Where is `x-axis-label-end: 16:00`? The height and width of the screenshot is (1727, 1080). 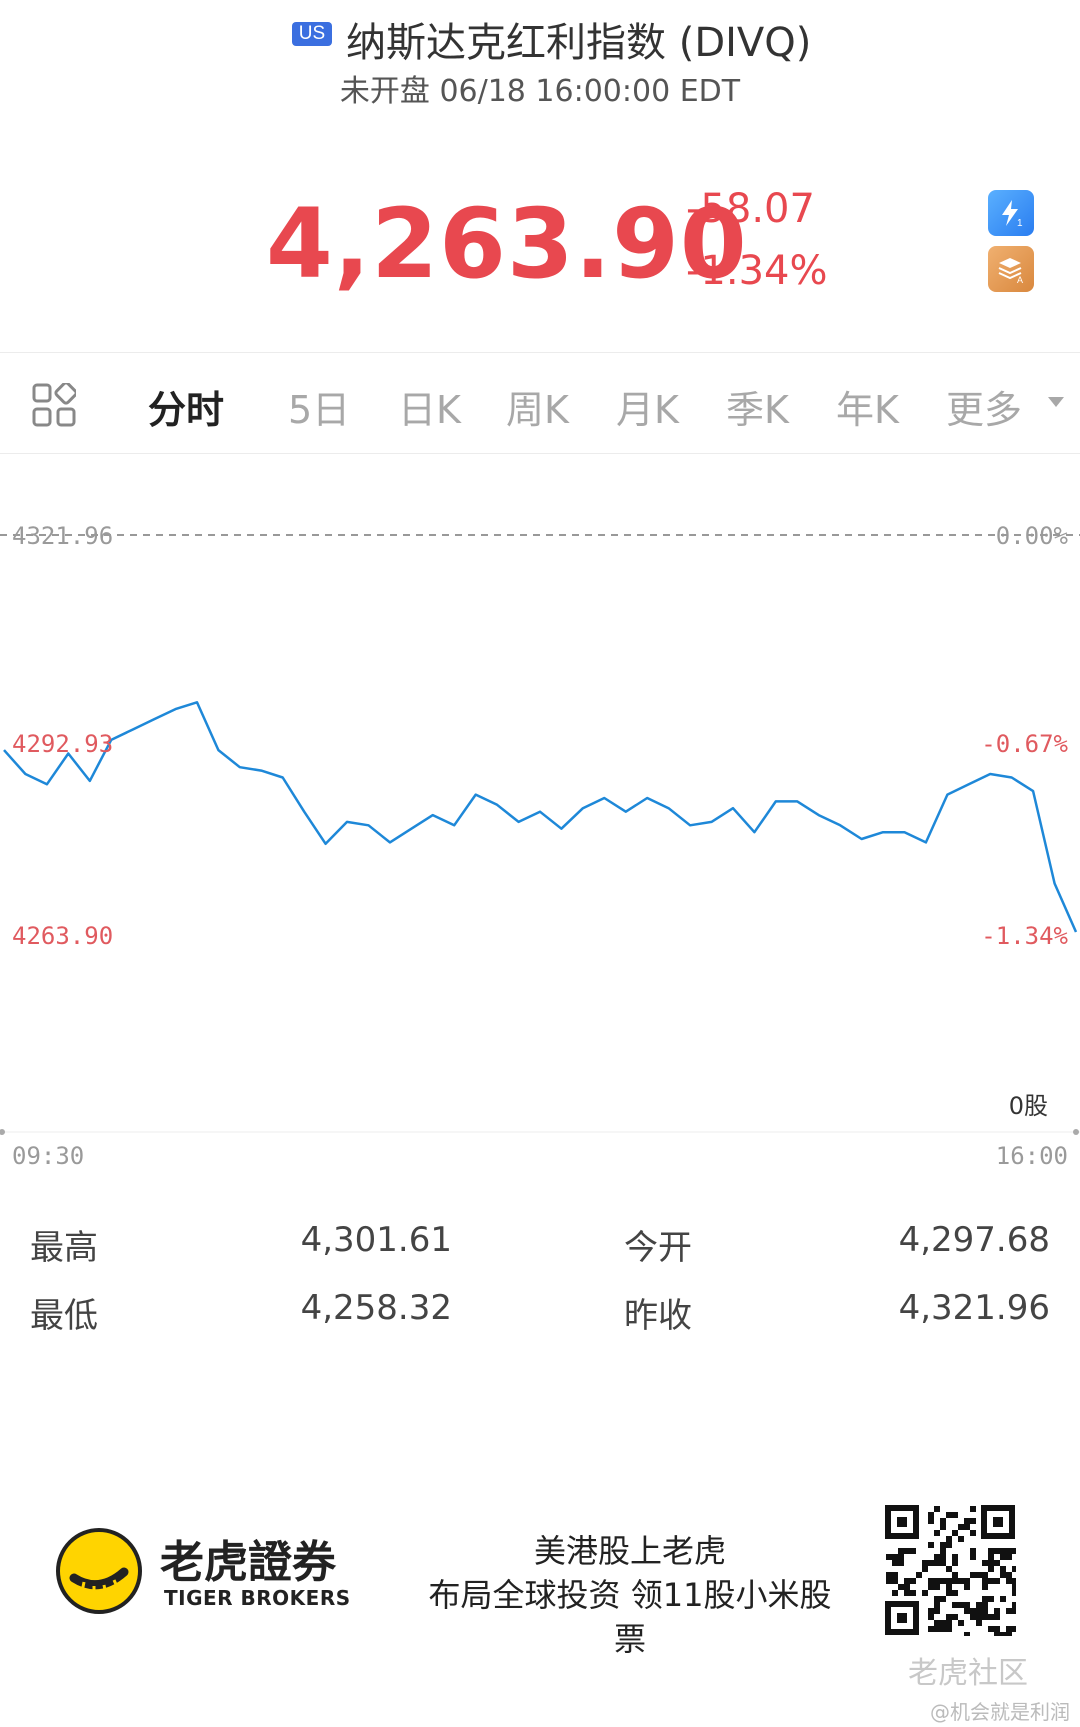
x-axis-label-end: 16:00 is located at coordinates (1031, 1156).